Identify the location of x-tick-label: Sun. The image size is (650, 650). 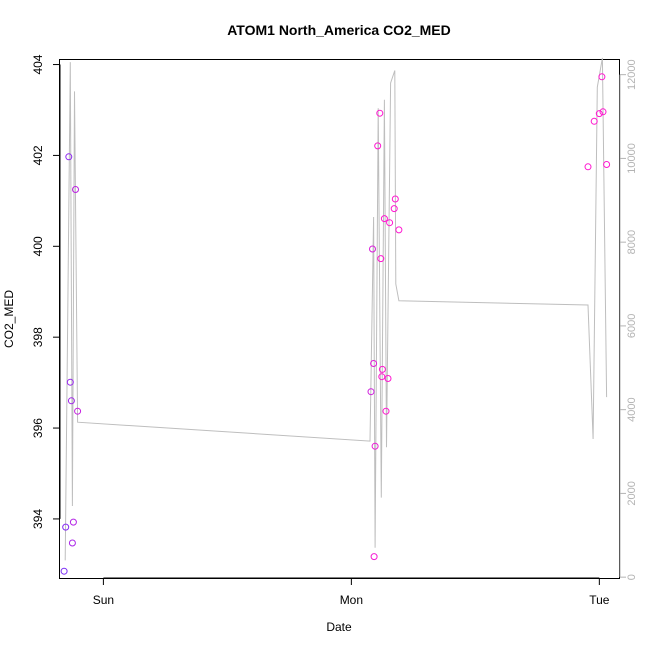
(103, 600).